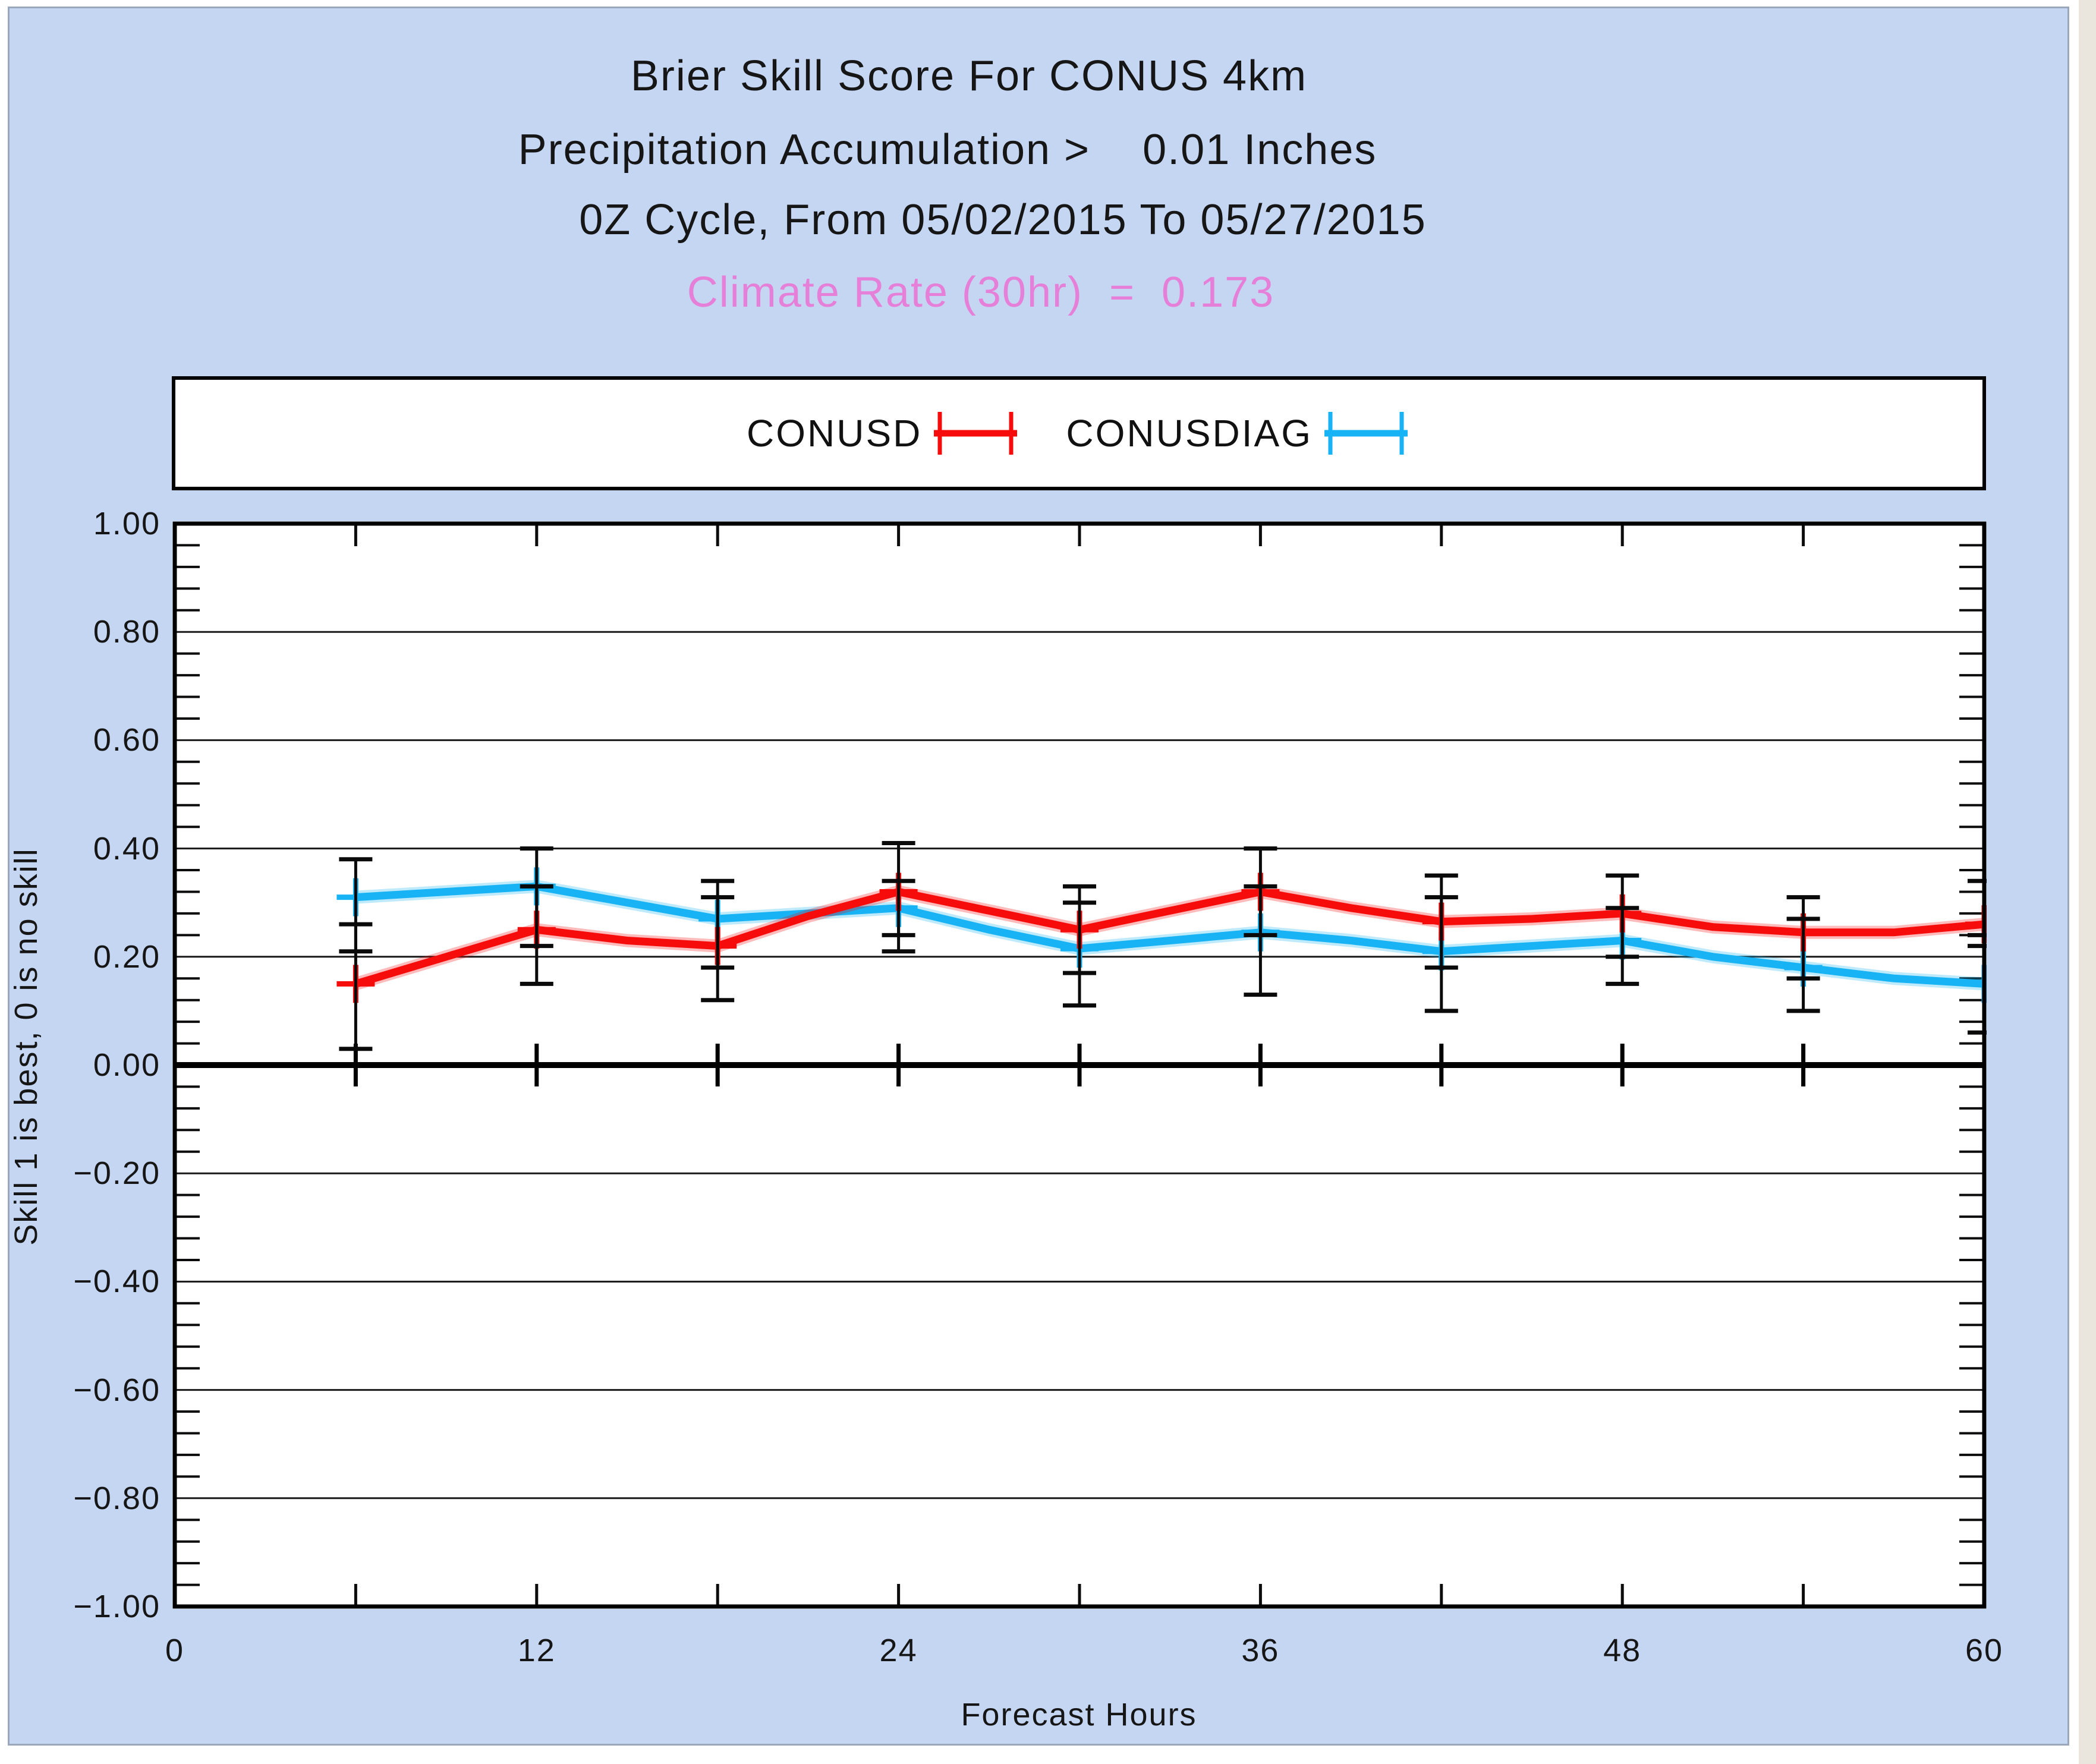 The image size is (2096, 1764). What do you see at coordinates (126, 632) in the screenshot?
I see `y-tick-label: 0.80` at bounding box center [126, 632].